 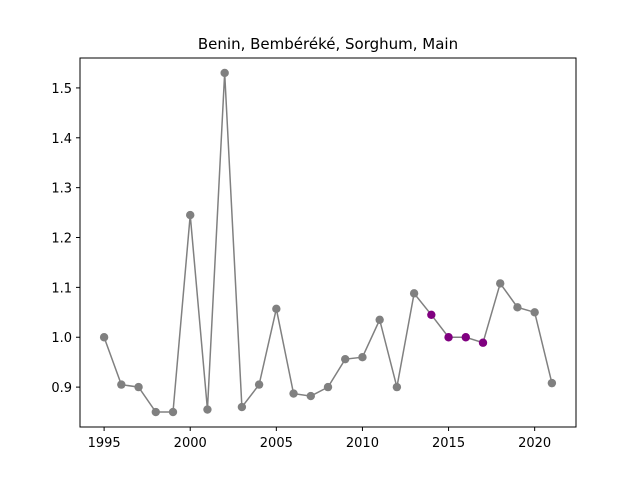 What do you see at coordinates (448, 443) in the screenshot?
I see `x-tick-label: 2015` at bounding box center [448, 443].